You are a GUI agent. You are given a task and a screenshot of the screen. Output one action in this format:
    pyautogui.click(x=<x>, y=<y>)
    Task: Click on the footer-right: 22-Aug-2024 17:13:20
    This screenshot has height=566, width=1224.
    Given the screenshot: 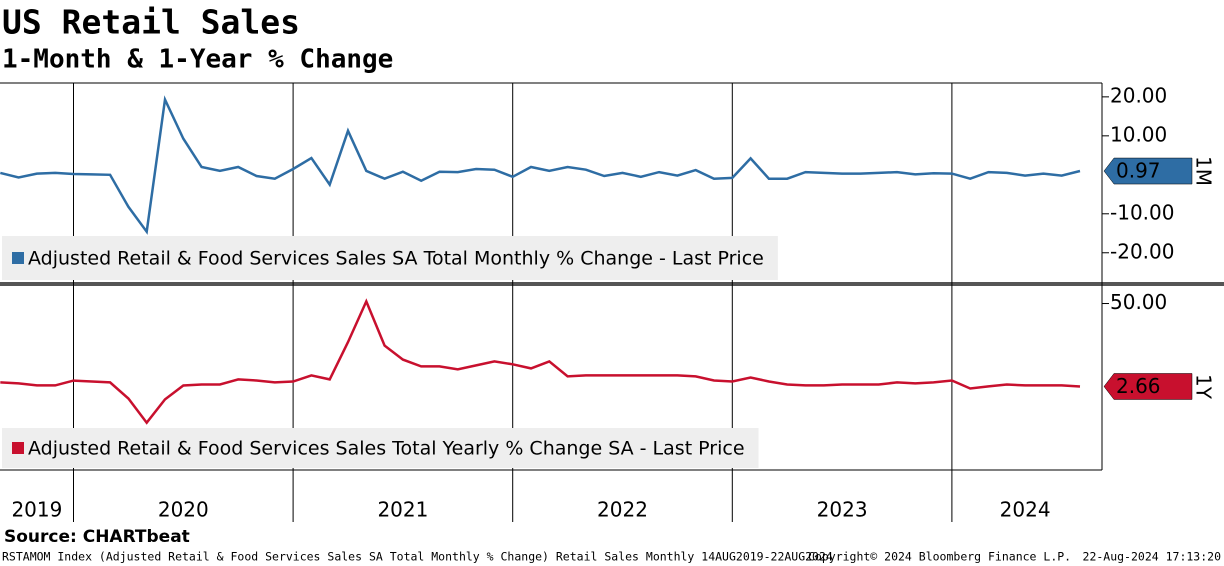 What is the action you would take?
    pyautogui.click(x=1152, y=557)
    